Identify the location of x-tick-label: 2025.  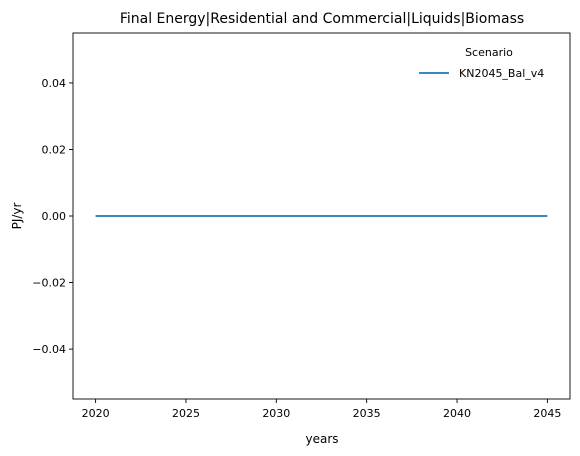
(186, 413).